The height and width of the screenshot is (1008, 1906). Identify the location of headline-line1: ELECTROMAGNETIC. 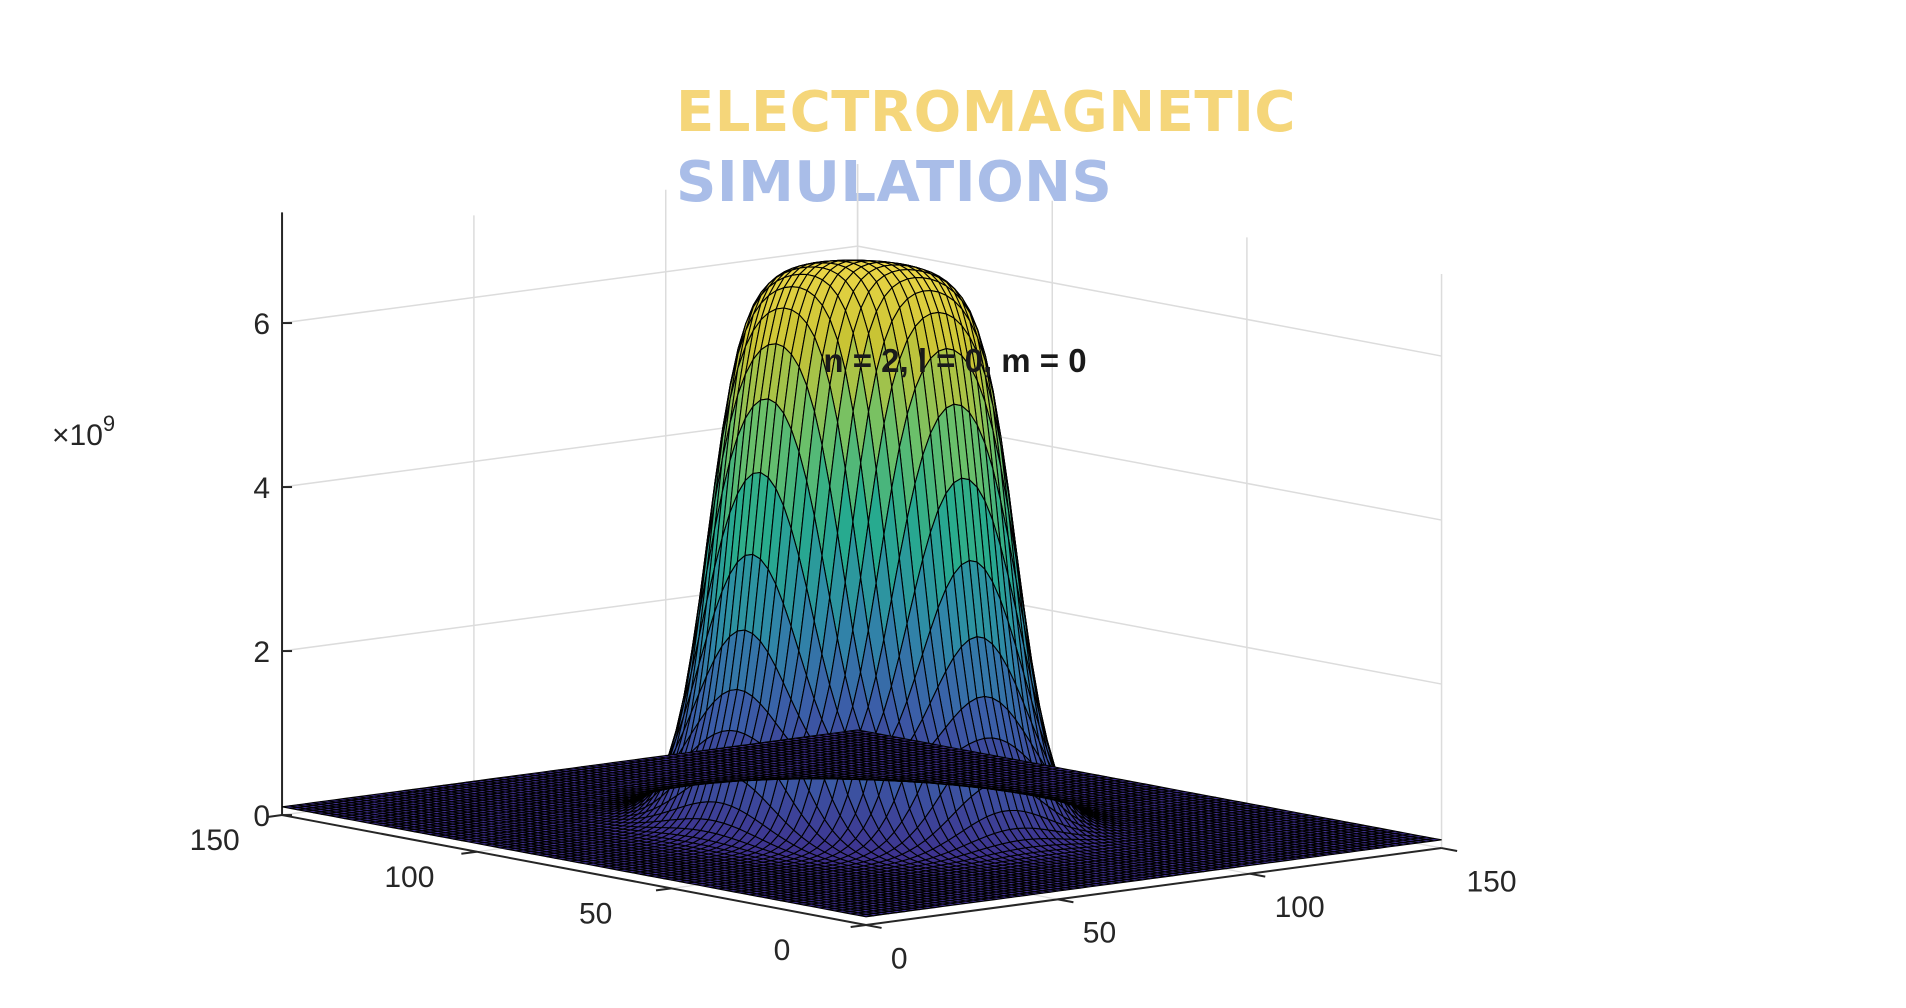
(986, 112).